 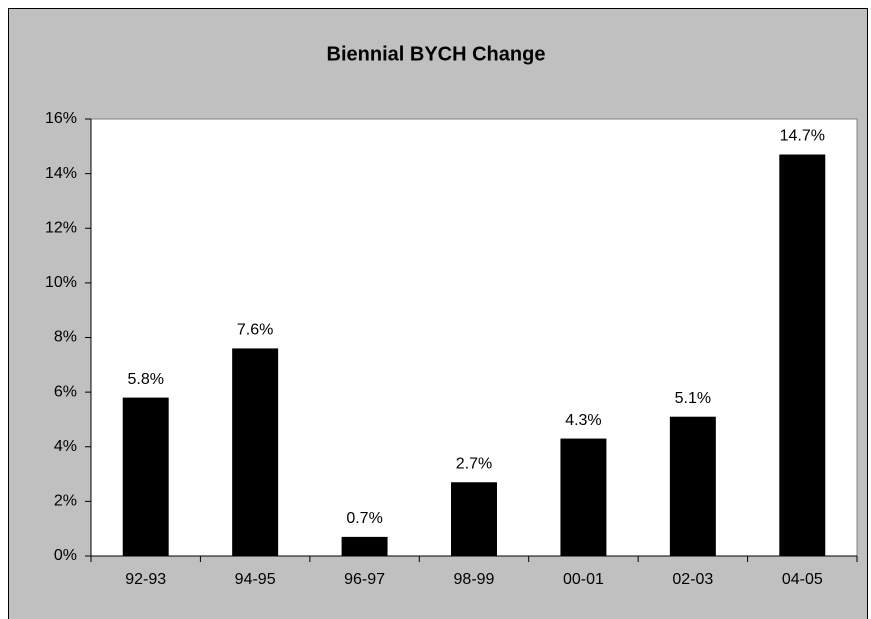 What do you see at coordinates (145, 579) in the screenshot?
I see `x-tick-label: 92-93` at bounding box center [145, 579].